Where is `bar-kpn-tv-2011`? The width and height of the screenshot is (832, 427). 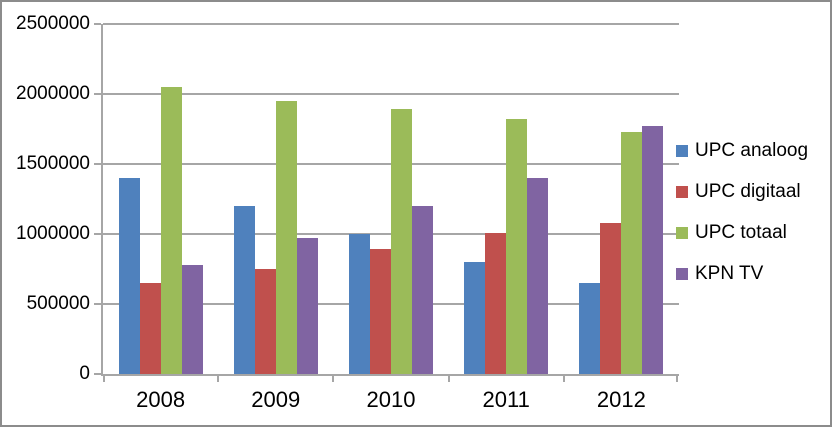
bar-kpn-tv-2011 is located at coordinates (538, 276).